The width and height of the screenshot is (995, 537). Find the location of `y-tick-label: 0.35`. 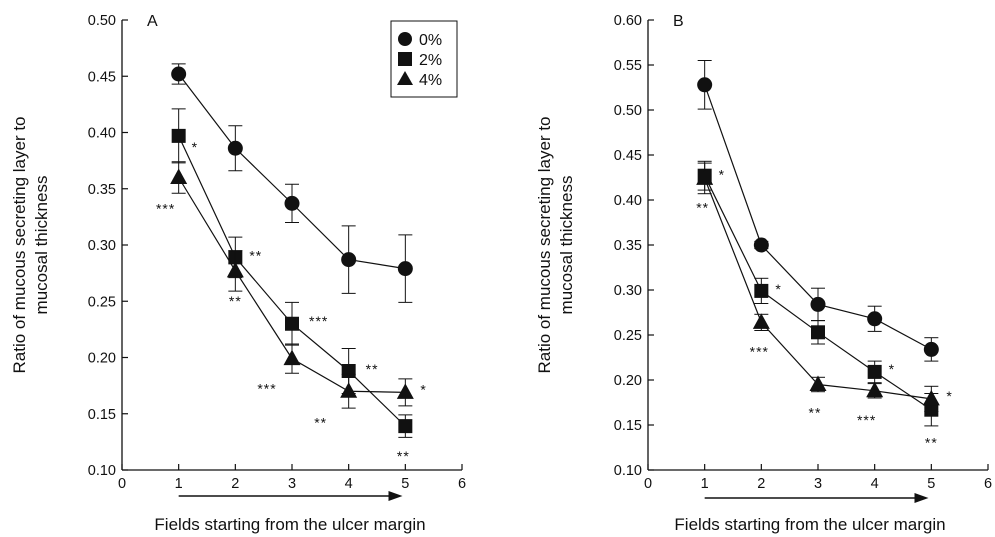

y-tick-label: 0.35 is located at coordinates (628, 246).